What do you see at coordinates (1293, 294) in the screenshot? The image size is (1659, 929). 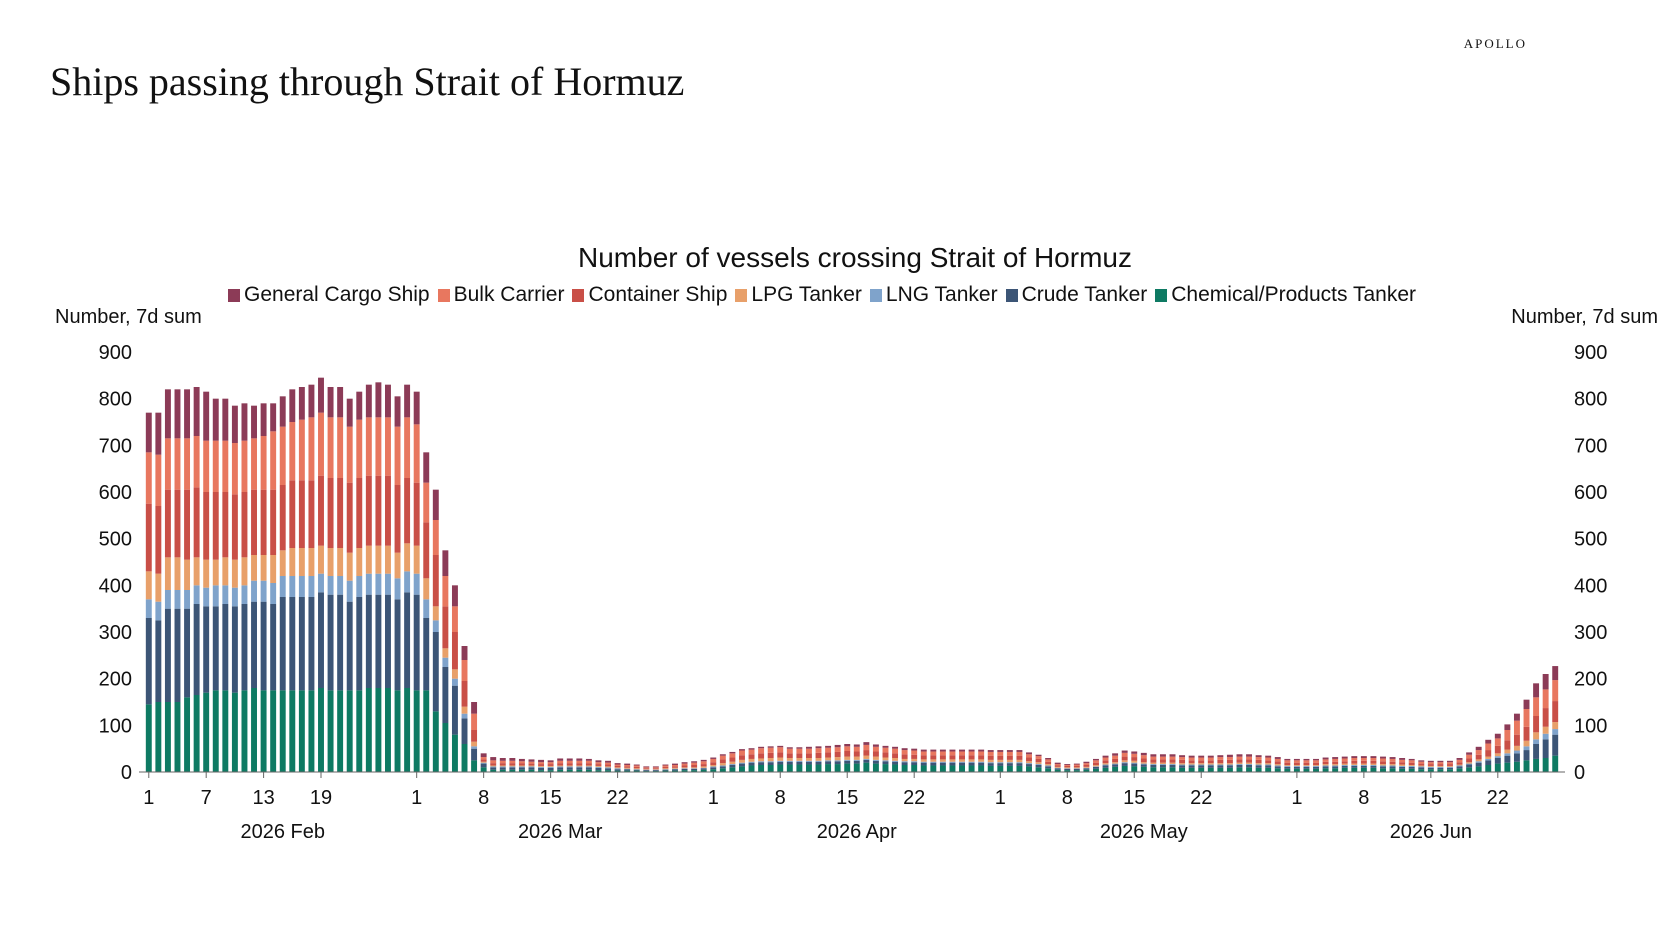 I see `legend-label: Chemical/Products Tanker` at bounding box center [1293, 294].